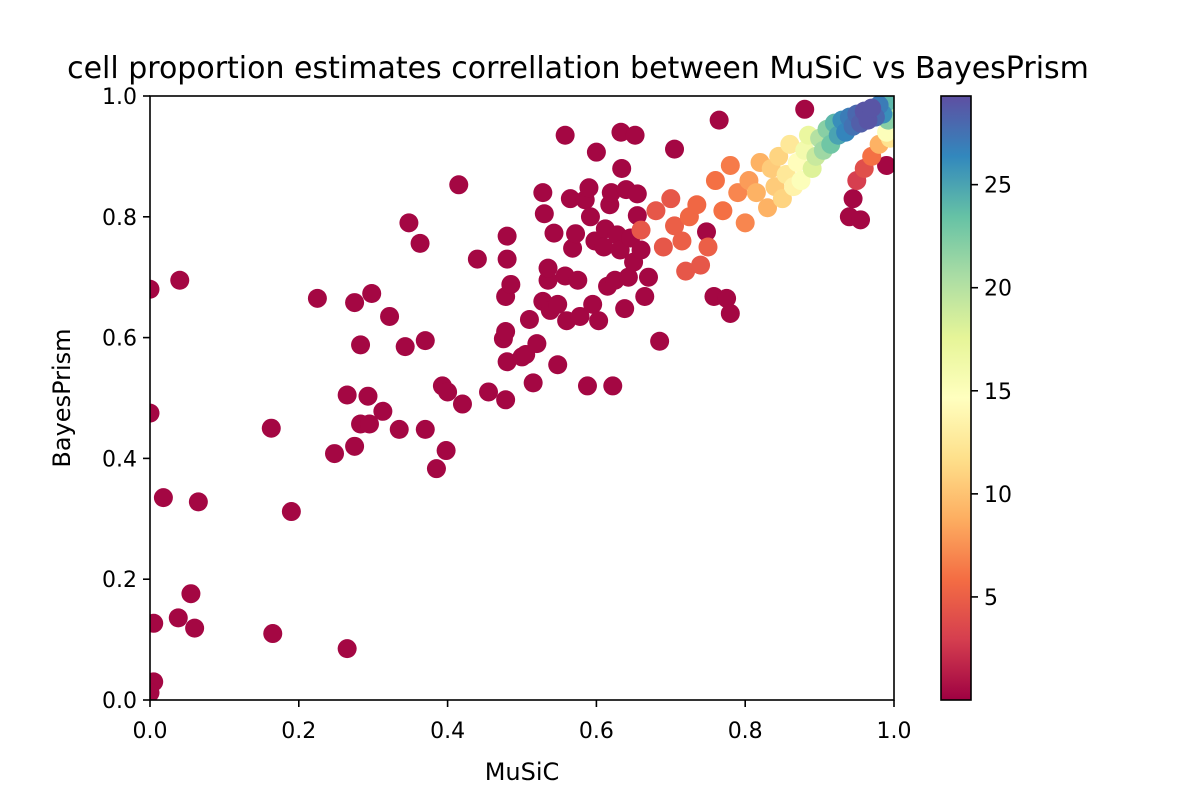 Image resolution: width=1200 pixels, height=805 pixels. Describe the element at coordinates (956, 398) in the screenshot. I see `colorbar` at that location.